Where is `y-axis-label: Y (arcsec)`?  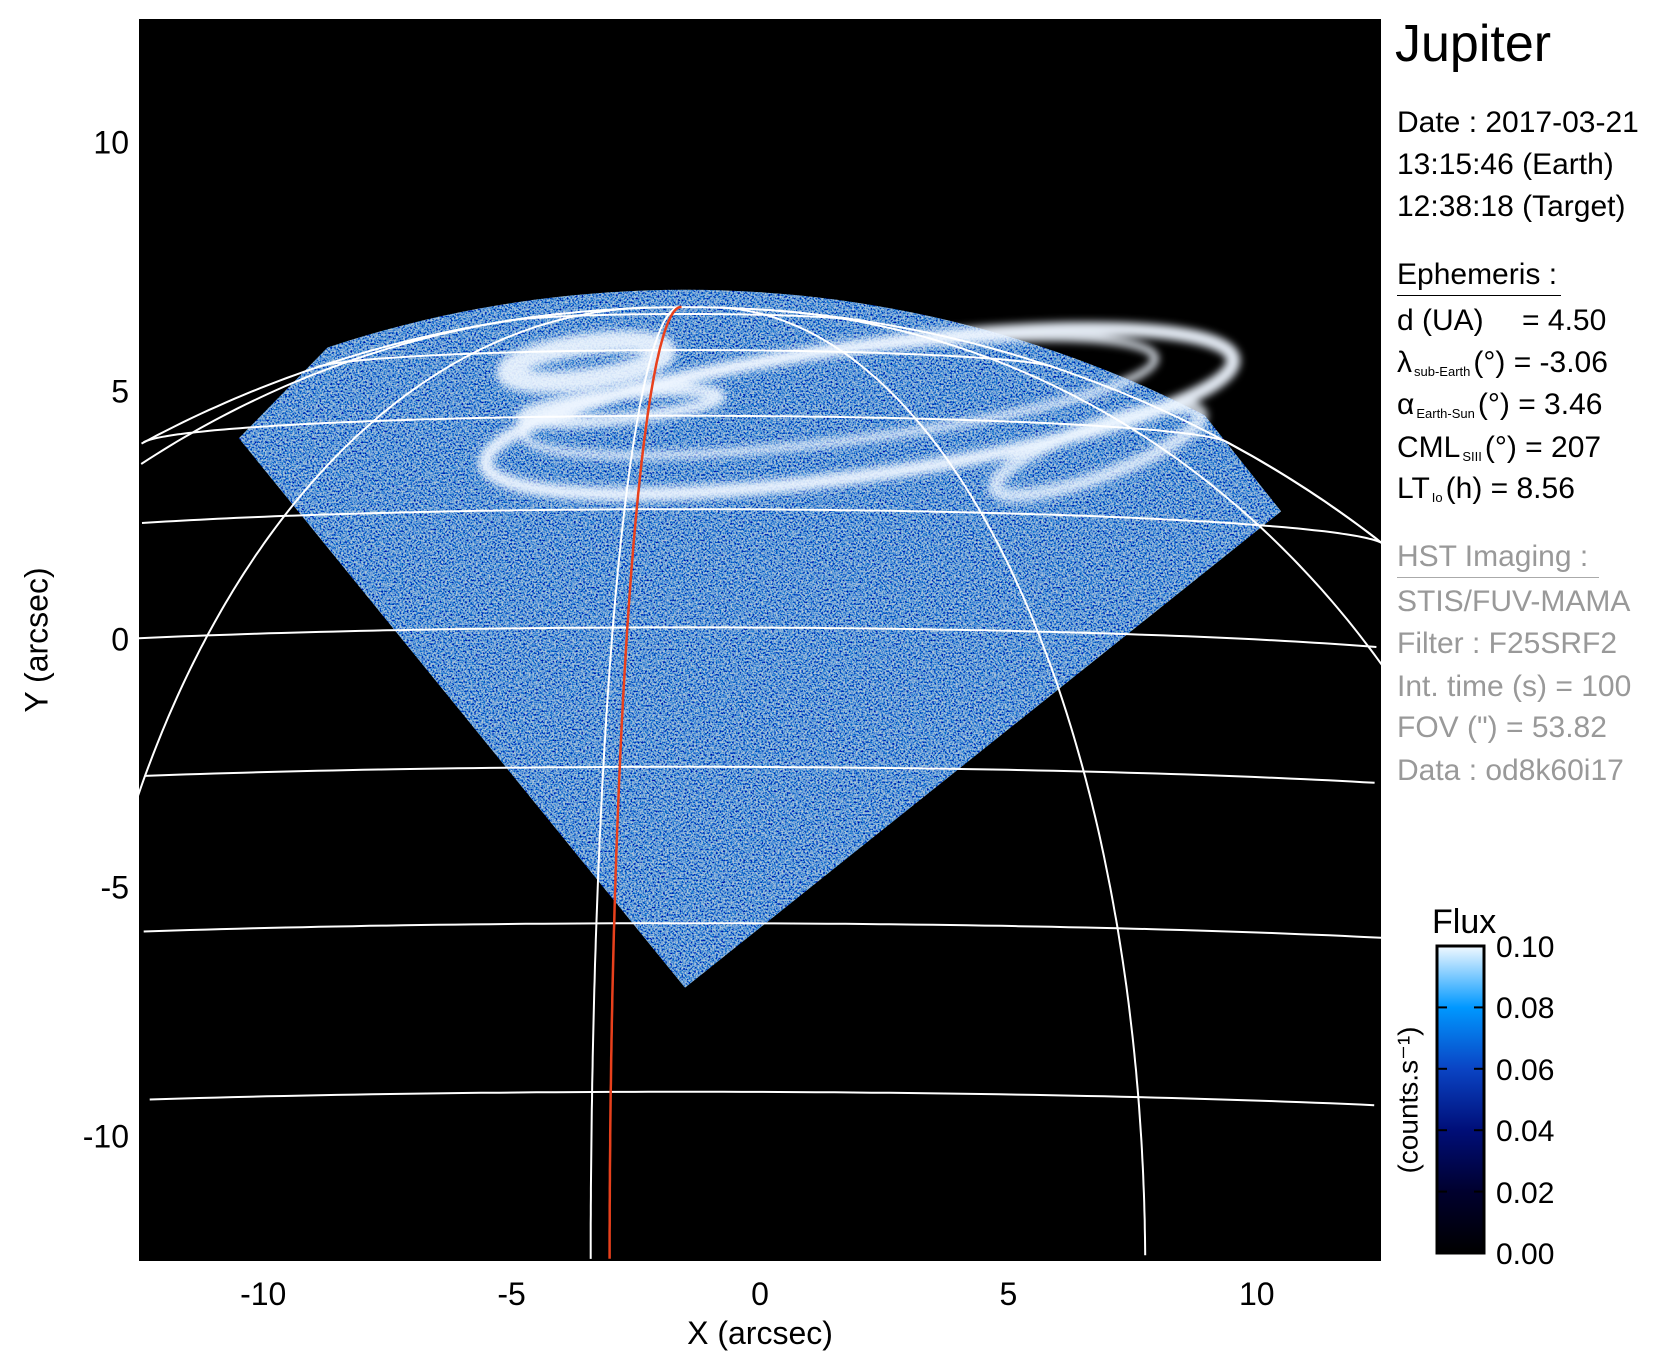 y-axis-label: Y (arcsec) is located at coordinates (36, 640).